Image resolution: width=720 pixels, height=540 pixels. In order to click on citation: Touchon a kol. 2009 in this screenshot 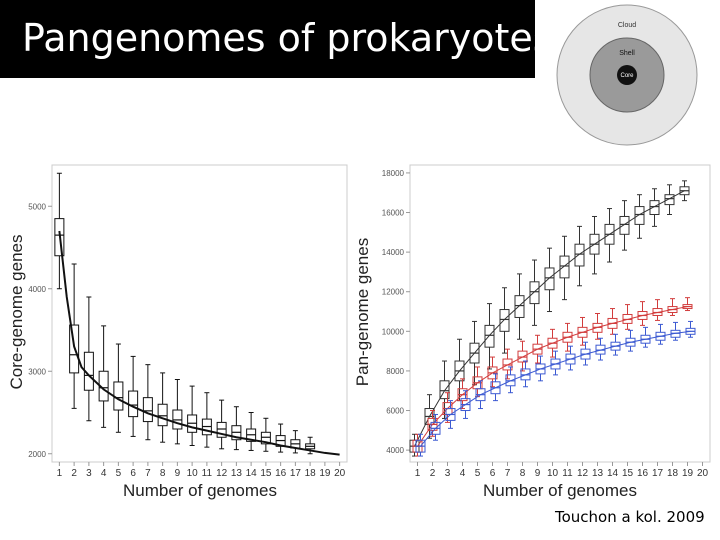, I will do `click(630, 517)`.